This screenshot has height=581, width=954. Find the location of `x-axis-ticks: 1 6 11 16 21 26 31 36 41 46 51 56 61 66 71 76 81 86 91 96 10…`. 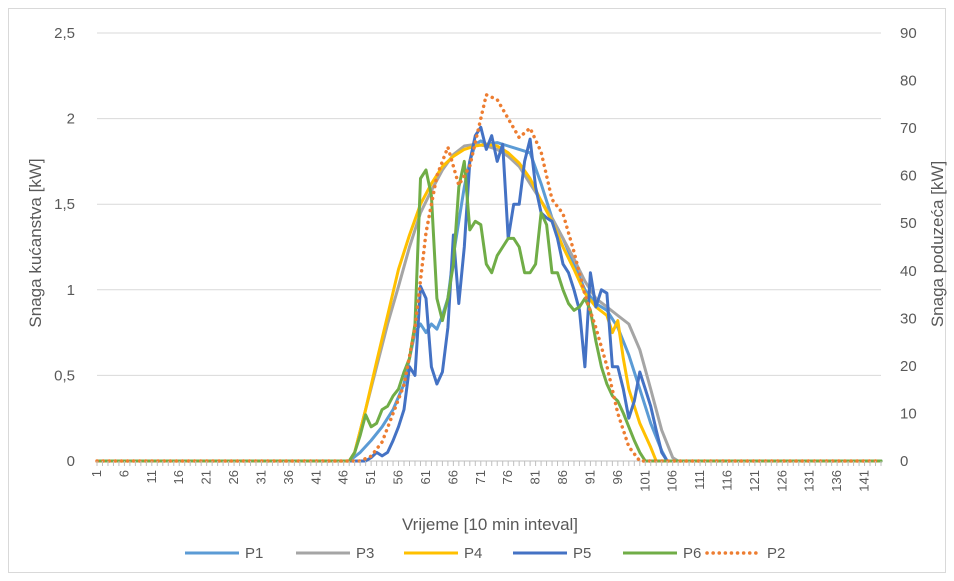

x-axis-ticks: 1 6 11 16 21 26 31 36 41 46 51 56 61 66 71 76 81 86 91 96 10… is located at coordinates (485, 476).